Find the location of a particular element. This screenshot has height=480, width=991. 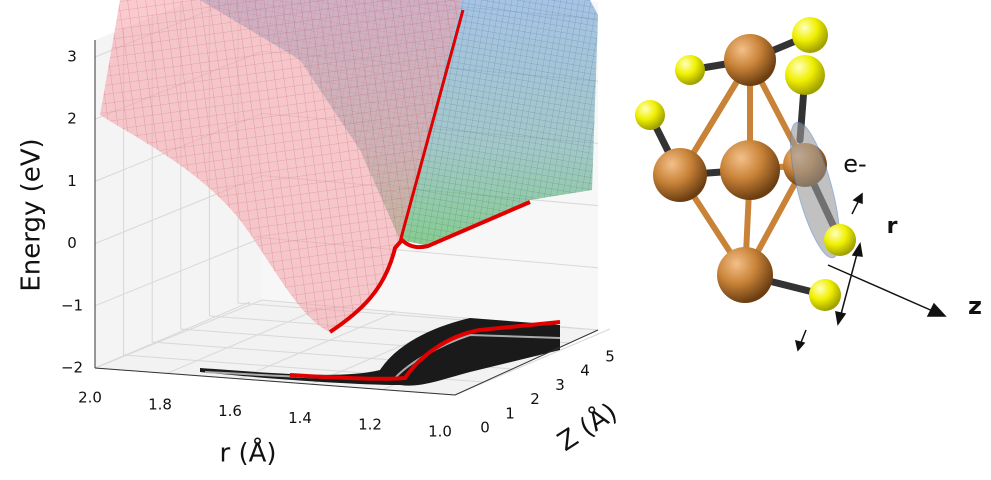

z-tick-label: 2 is located at coordinates (535, 399).